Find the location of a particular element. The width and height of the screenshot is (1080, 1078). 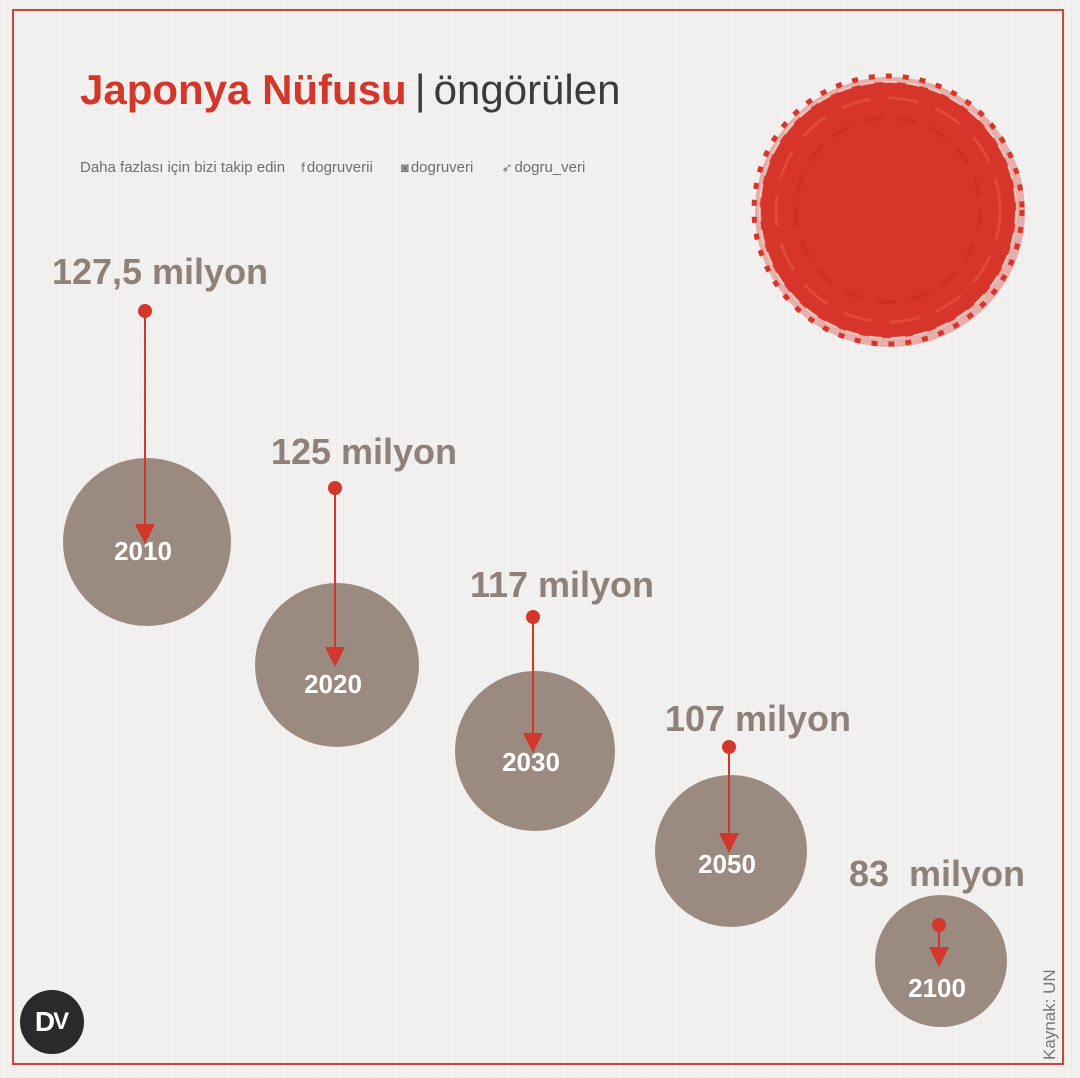

year-label-2050: 2050 is located at coordinates (727, 864).